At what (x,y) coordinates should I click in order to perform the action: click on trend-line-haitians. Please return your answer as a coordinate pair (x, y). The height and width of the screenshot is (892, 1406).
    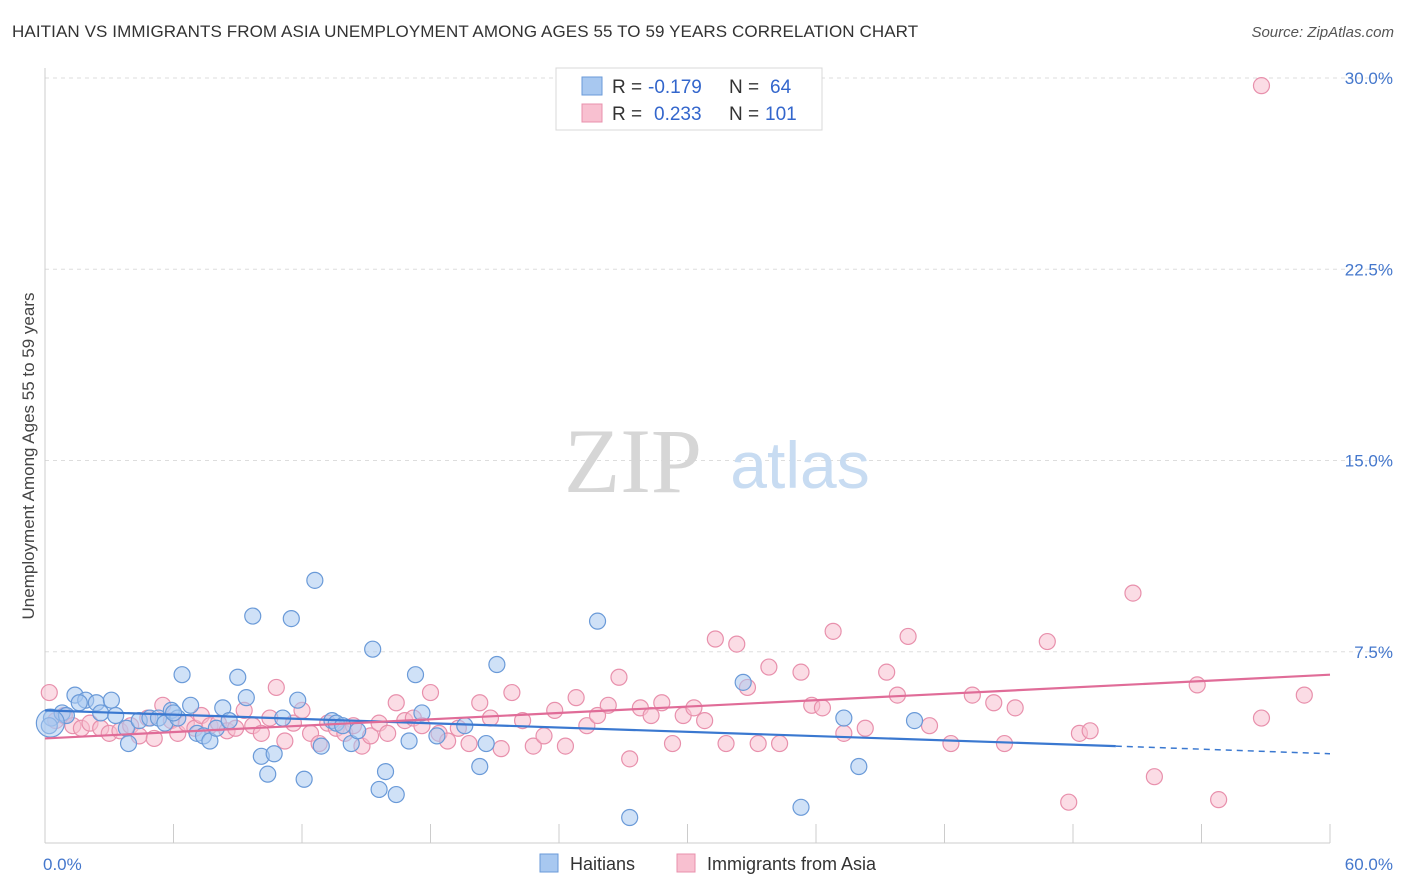
    Looking at the image, I should click on (580, 728).